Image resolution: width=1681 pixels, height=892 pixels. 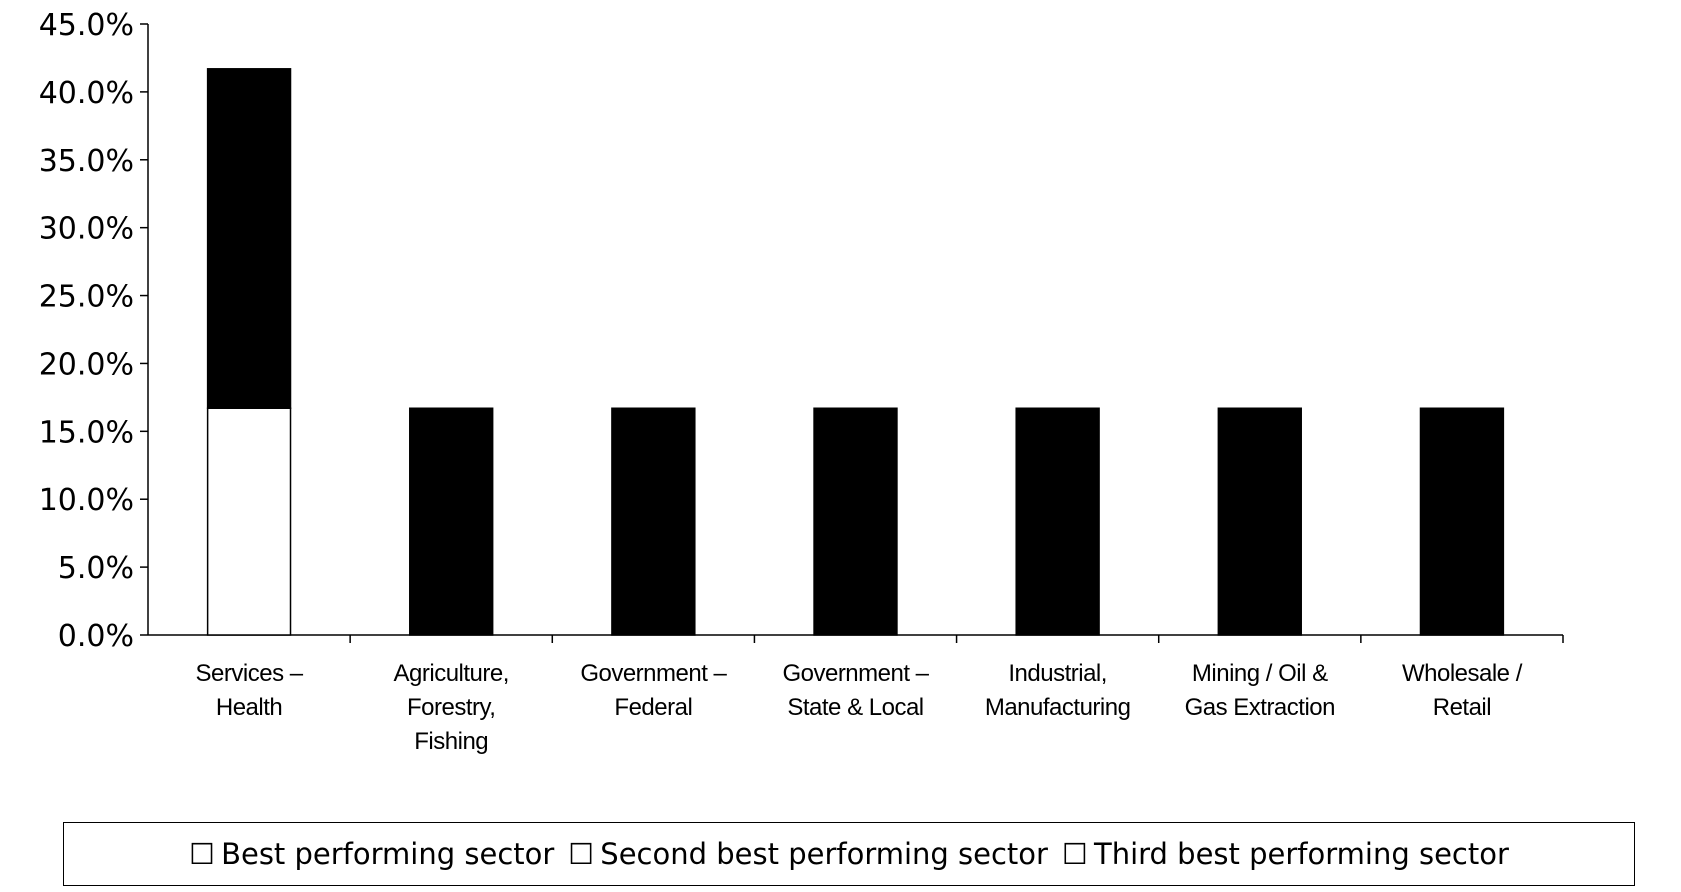 What do you see at coordinates (249, 707) in the screenshot?
I see `x-tick-label-line: Health` at bounding box center [249, 707].